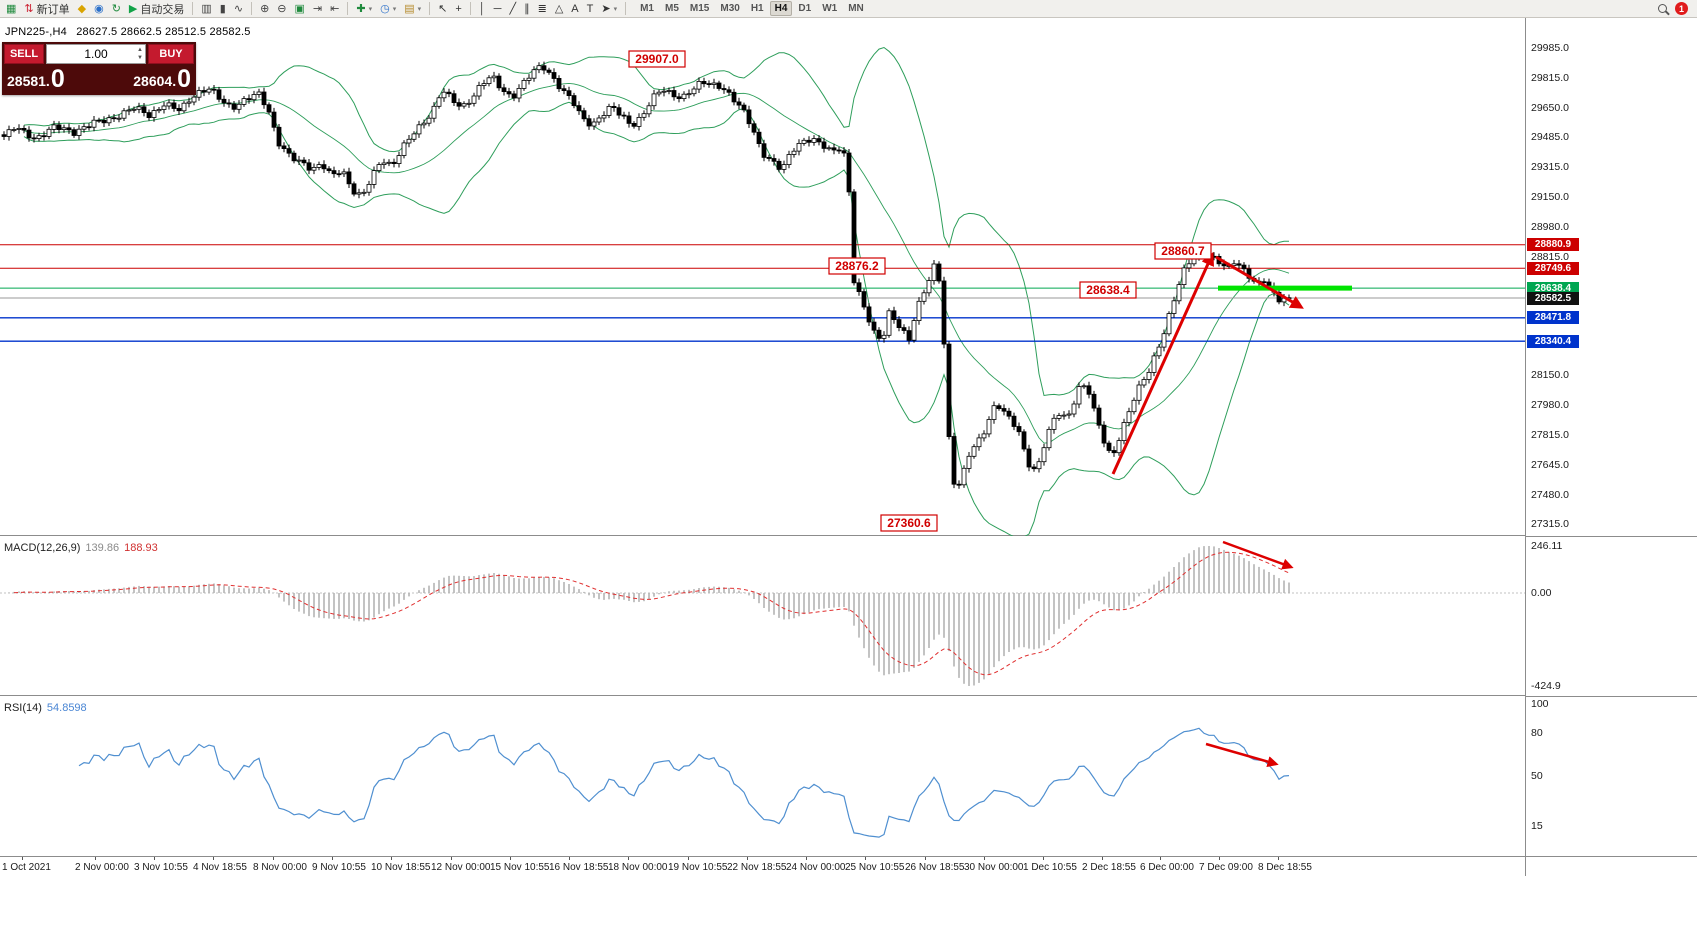  I want to click on volume-up-icon: ▲, so click(140, 50).